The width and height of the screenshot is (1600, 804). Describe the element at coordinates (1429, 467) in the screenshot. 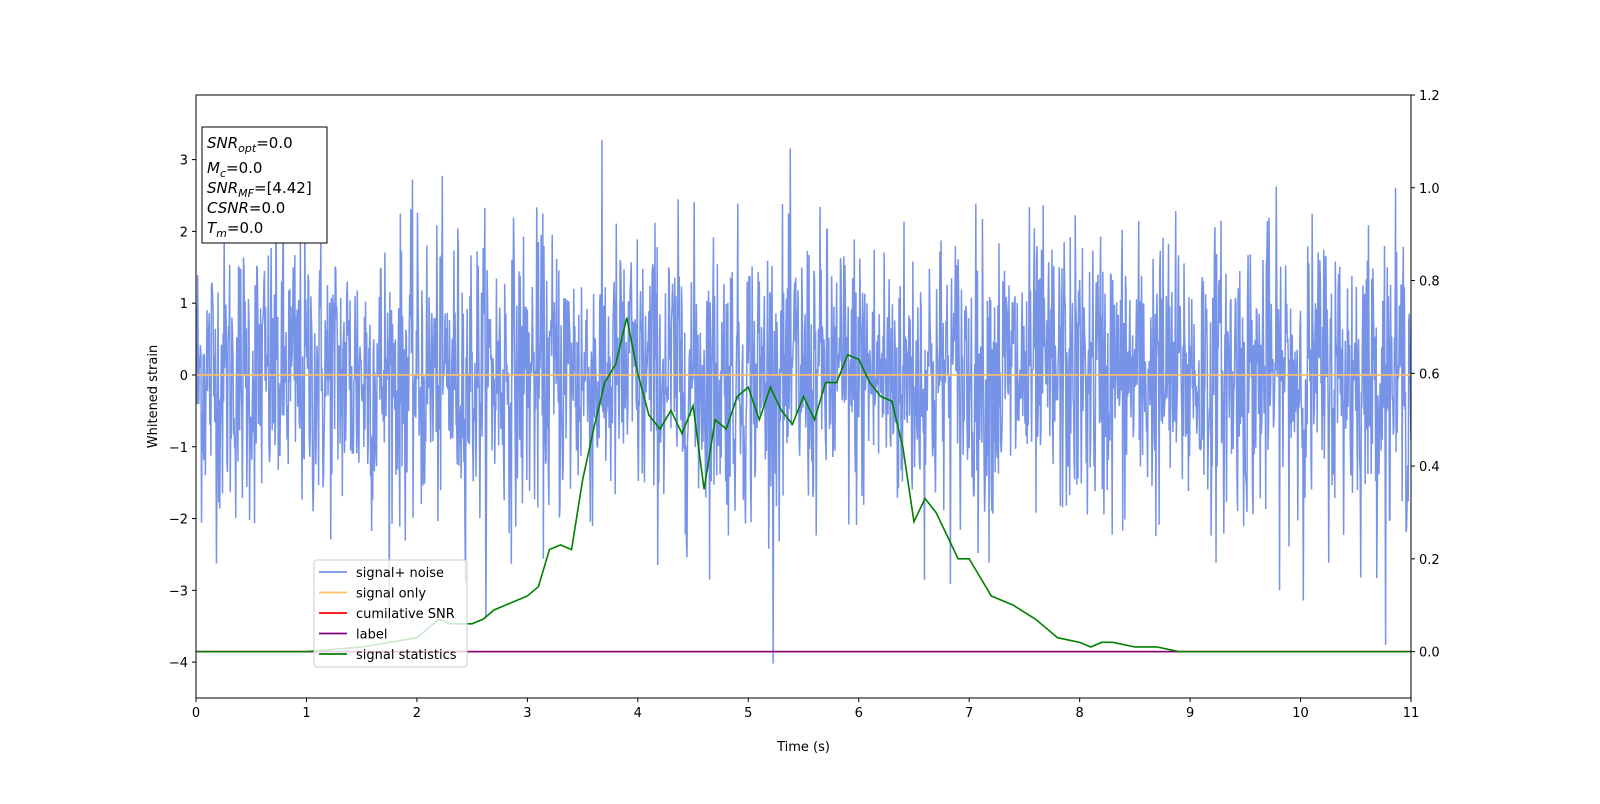

I see `y-right-tick-label: 0.4` at that location.